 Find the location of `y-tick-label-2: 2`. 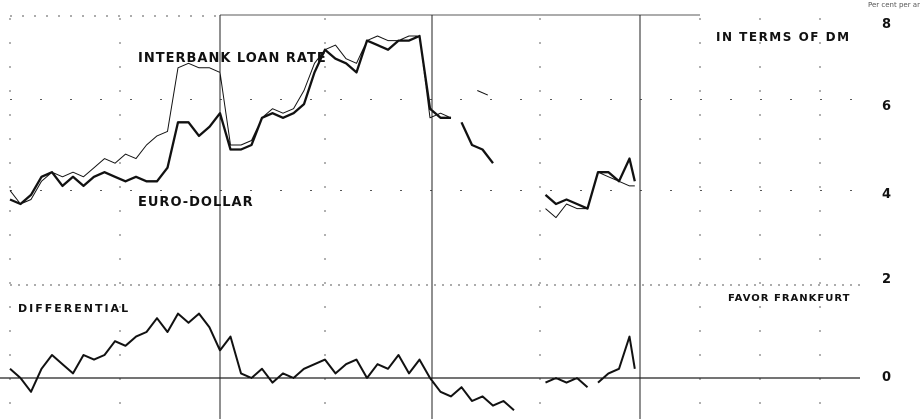

y-tick-label-2: 2 is located at coordinates (886, 279).